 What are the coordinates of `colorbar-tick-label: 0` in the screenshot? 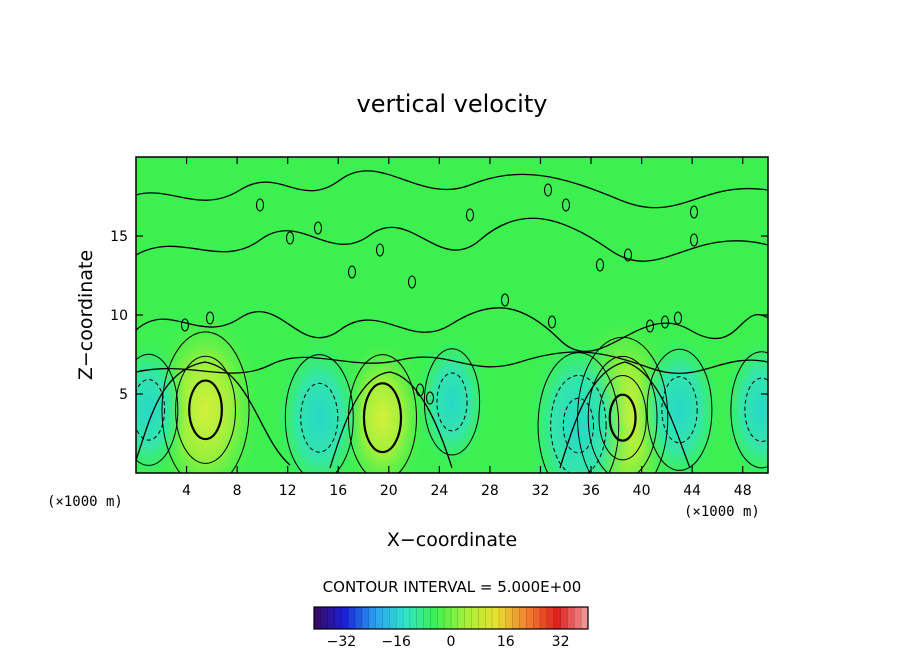 It's located at (451, 642).